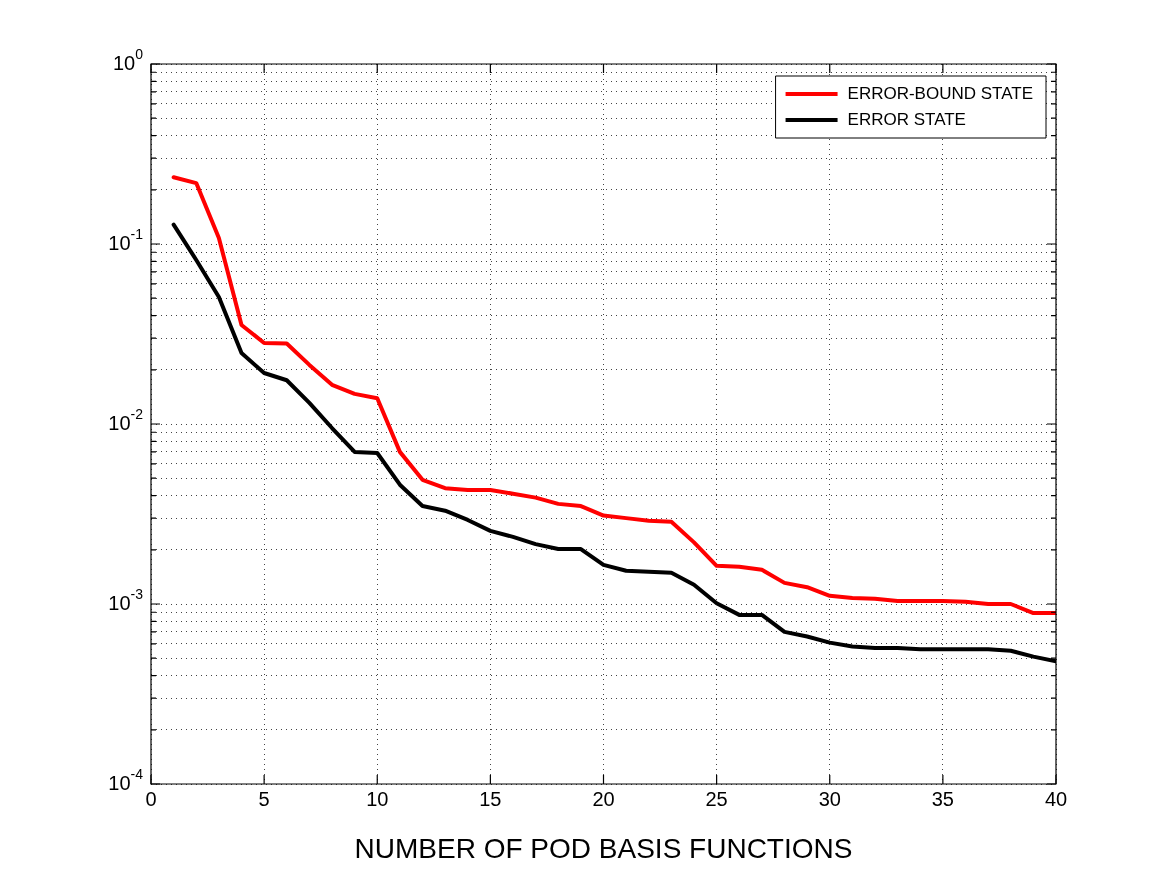 This screenshot has width=1167, height=875. I want to click on x-tick-label: 10, so click(377, 798).